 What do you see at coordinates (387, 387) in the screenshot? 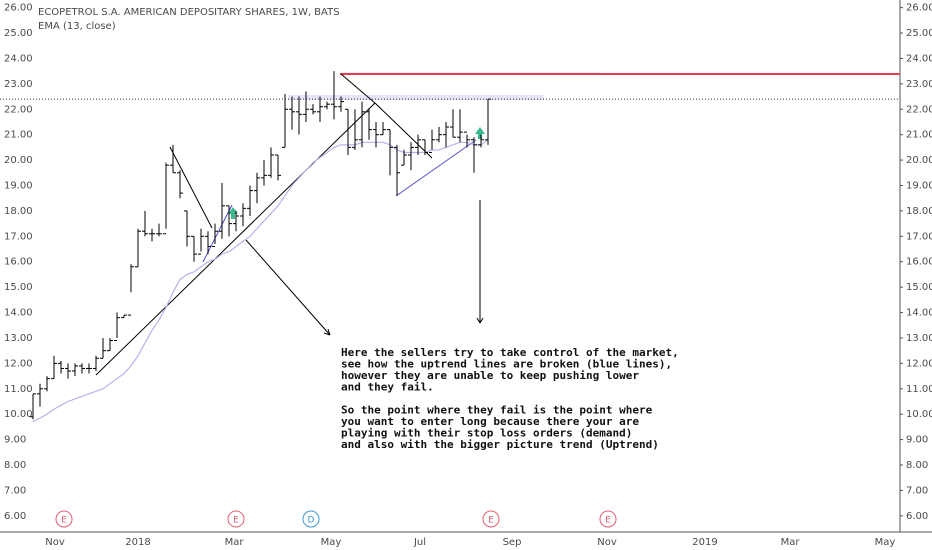
I see `annotation-line: and they fail.` at bounding box center [387, 387].